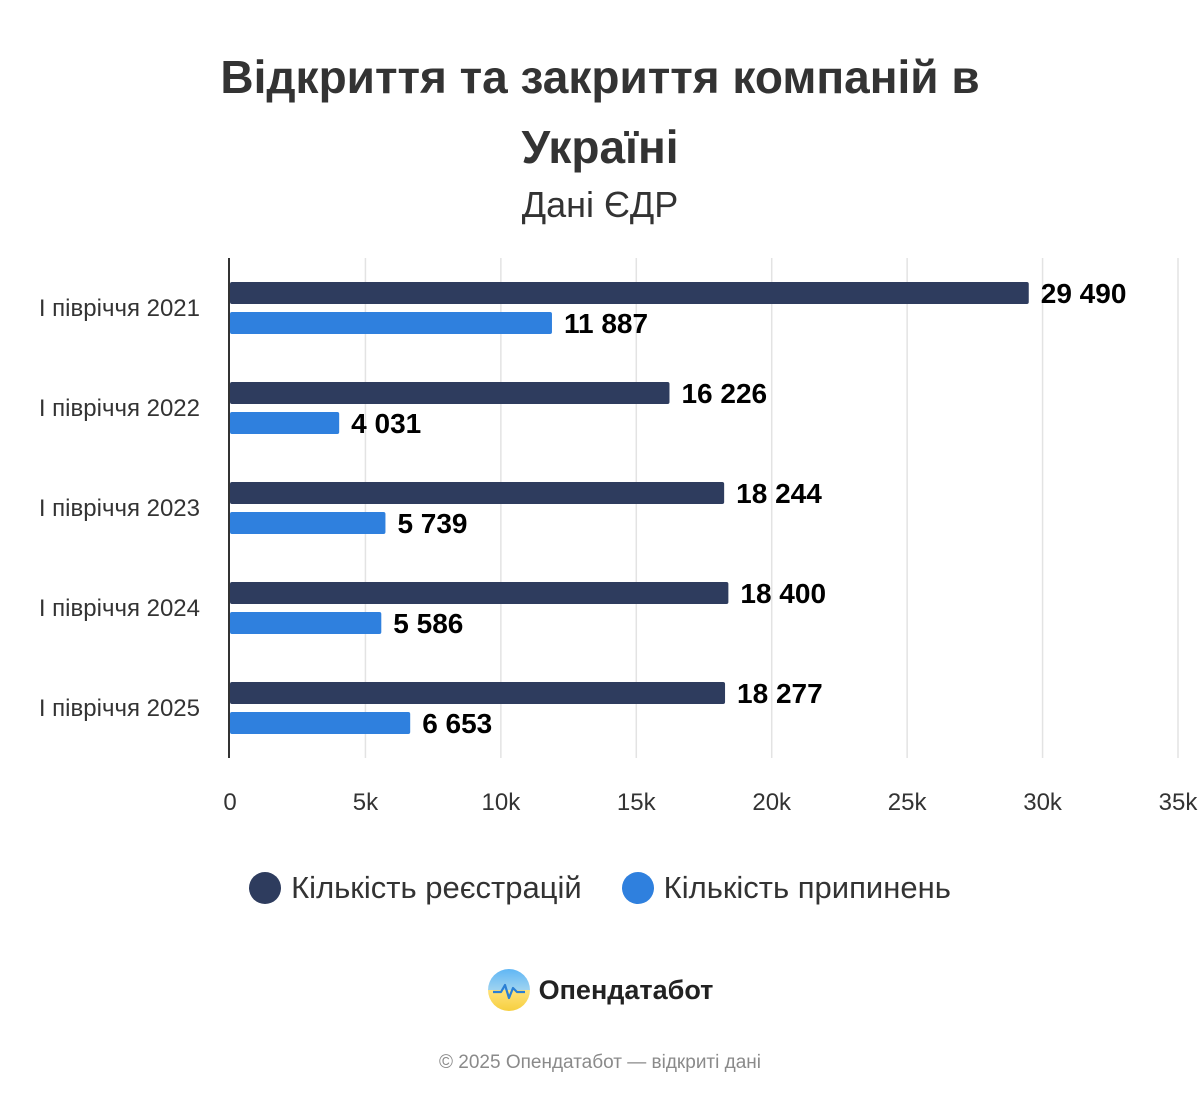 The width and height of the screenshot is (1200, 1100). I want to click on legend-item-registrations: Кількість реєстрацій, so click(415, 888).